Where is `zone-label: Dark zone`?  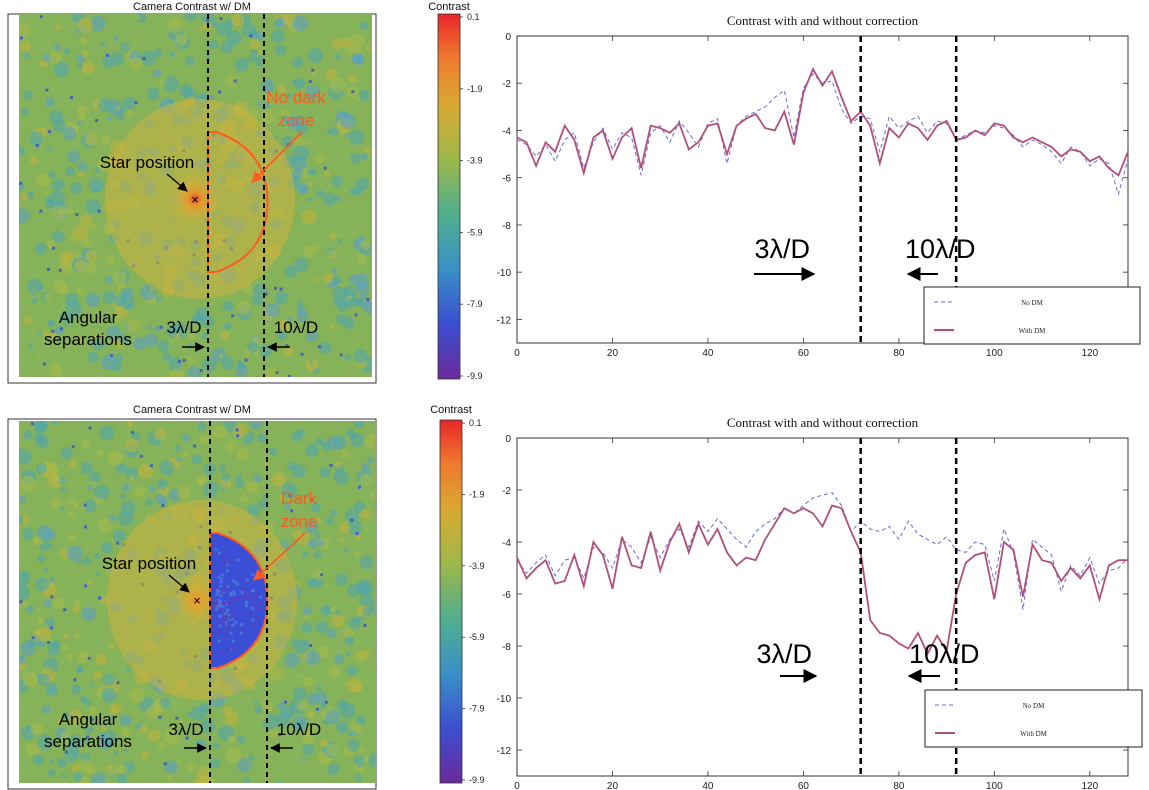
zone-label: Dark zone is located at coordinates (299, 510).